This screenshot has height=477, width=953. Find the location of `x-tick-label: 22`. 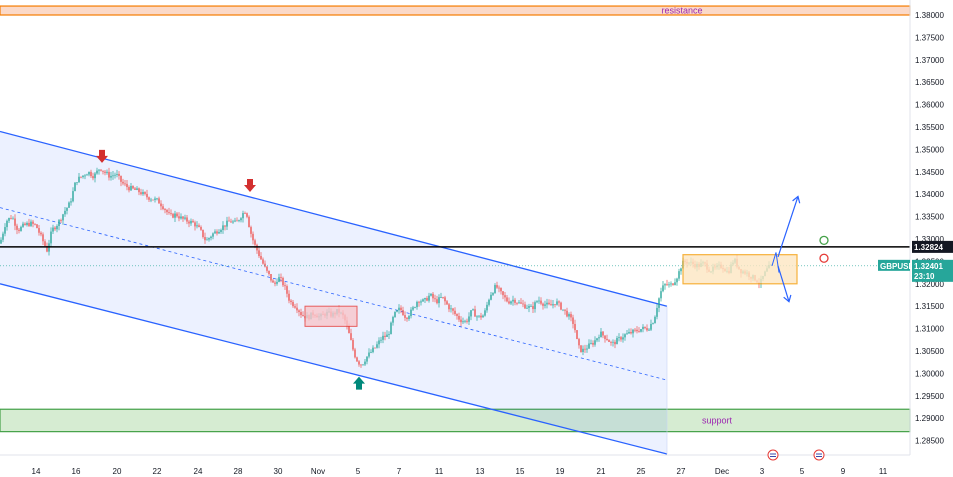

x-tick-label: 22 is located at coordinates (157, 471).